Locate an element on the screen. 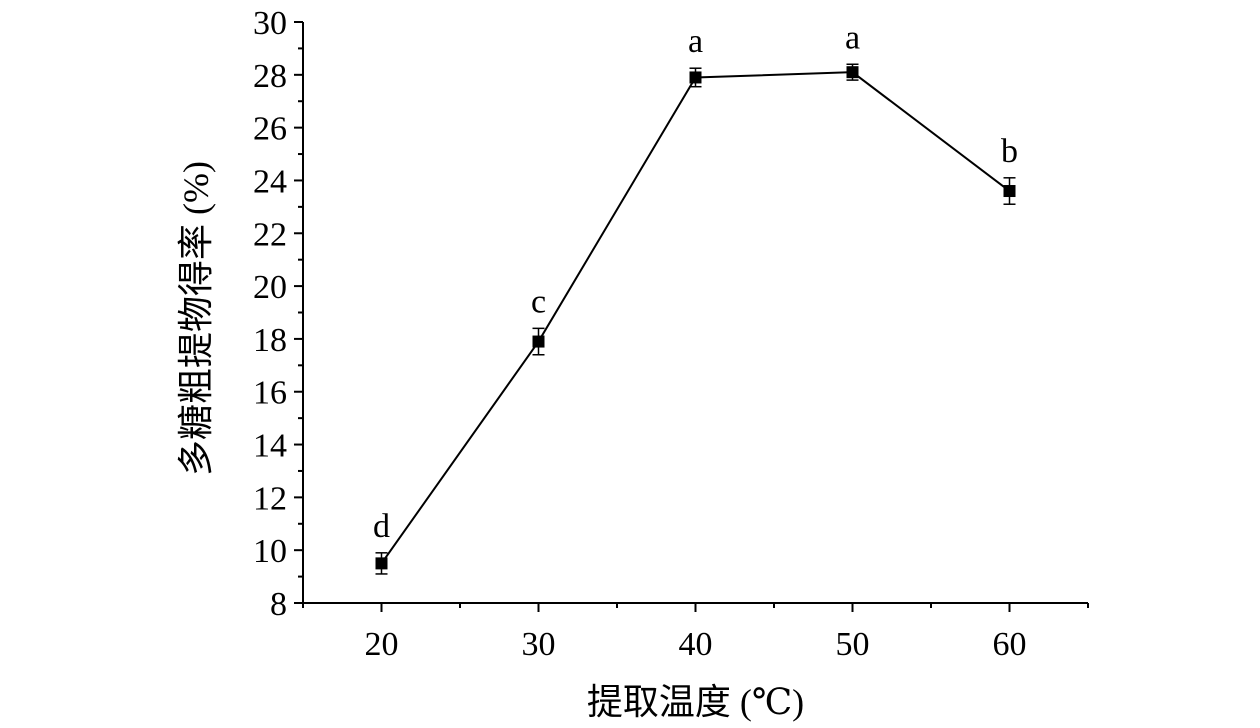 This screenshot has height=728, width=1260. x-tick-label: 30 is located at coordinates (539, 644).